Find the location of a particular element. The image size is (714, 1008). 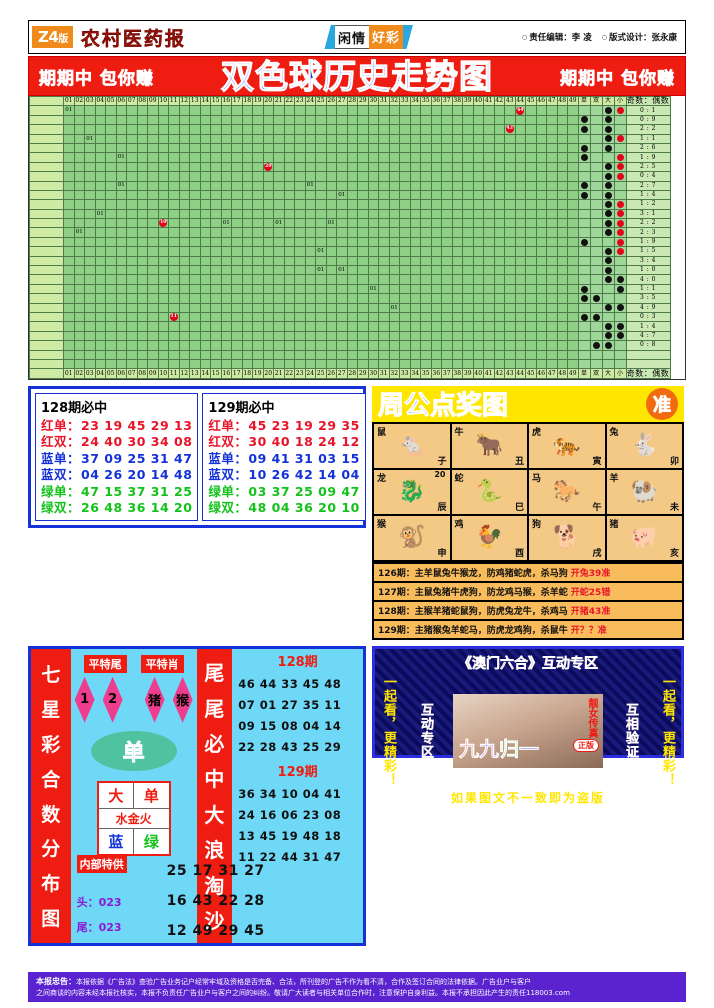

grid-ratio-cell: 2 : 7 is located at coordinates (648, 185).